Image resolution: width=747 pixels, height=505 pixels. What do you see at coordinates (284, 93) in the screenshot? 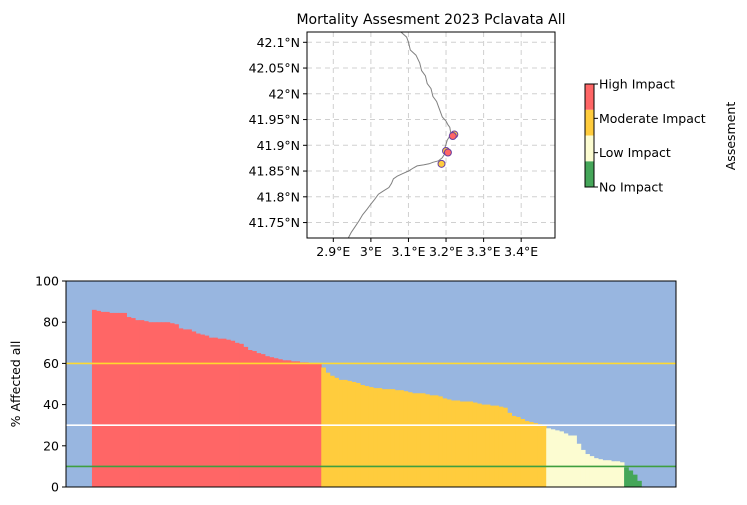
I see `map-y-tick-label: 42°N` at bounding box center [284, 93].